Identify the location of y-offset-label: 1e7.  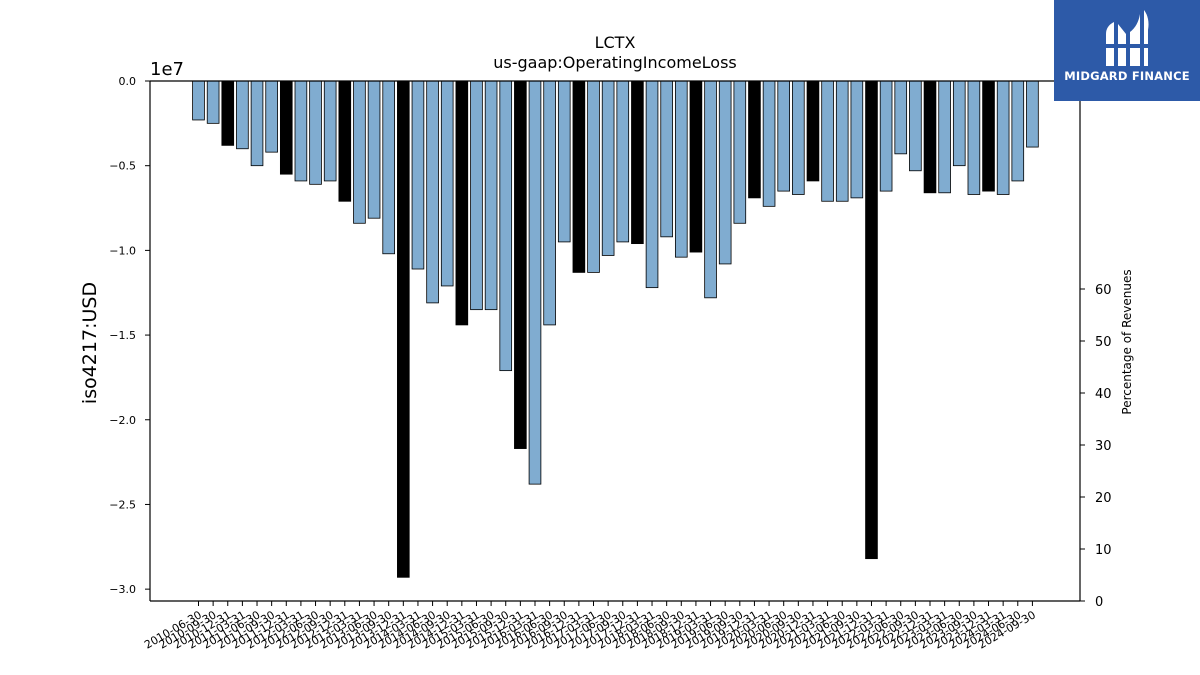
(167, 69).